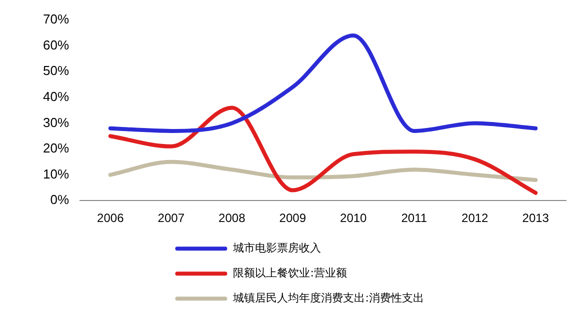 The width and height of the screenshot is (586, 329). I want to click on legend-label: 城市电影票房收入, so click(277, 247).